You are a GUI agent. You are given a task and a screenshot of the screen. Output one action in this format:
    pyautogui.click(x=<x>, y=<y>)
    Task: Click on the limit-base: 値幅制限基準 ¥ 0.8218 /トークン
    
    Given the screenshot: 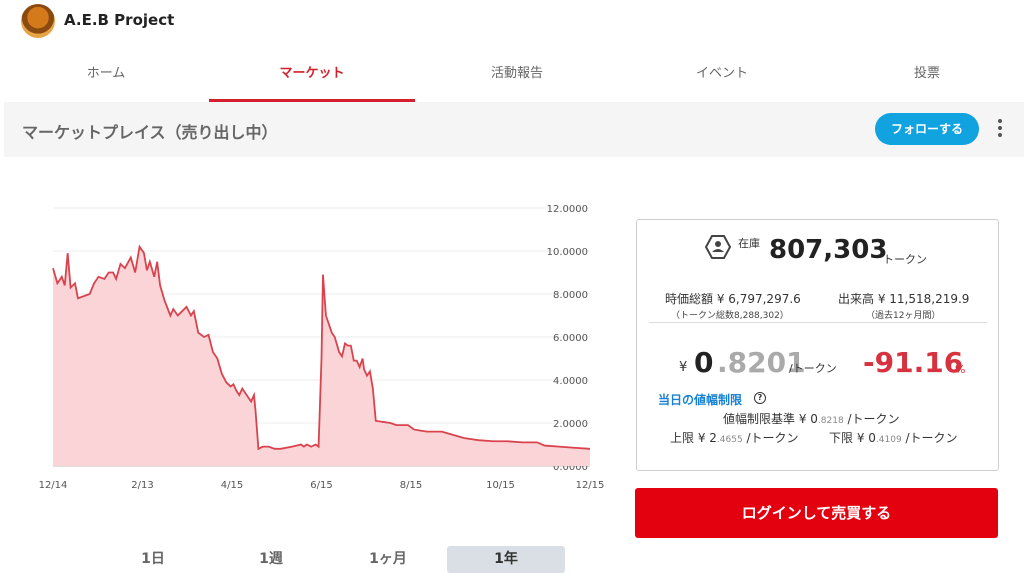 What is the action you would take?
    pyautogui.click(x=811, y=418)
    